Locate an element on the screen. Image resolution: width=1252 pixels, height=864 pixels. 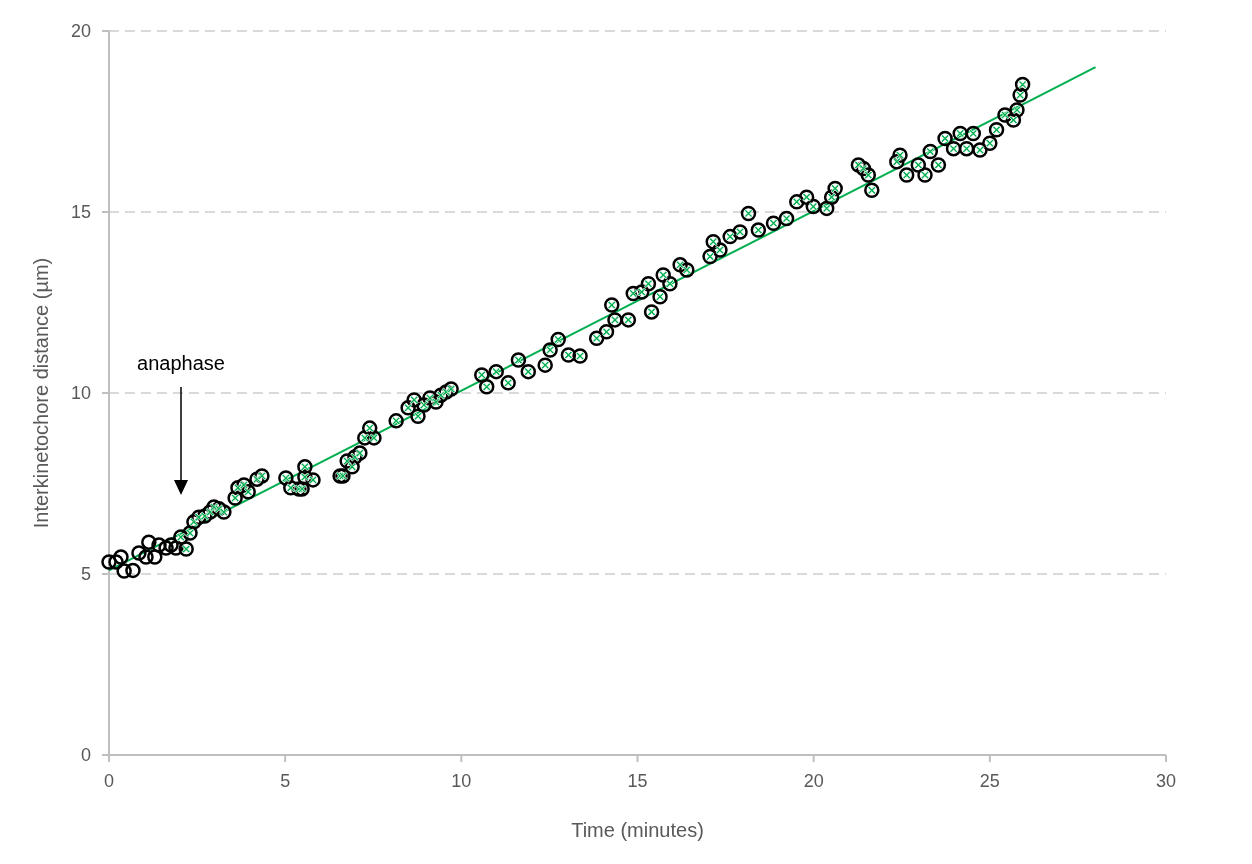
x-tick-label: 30 is located at coordinates (1166, 781).